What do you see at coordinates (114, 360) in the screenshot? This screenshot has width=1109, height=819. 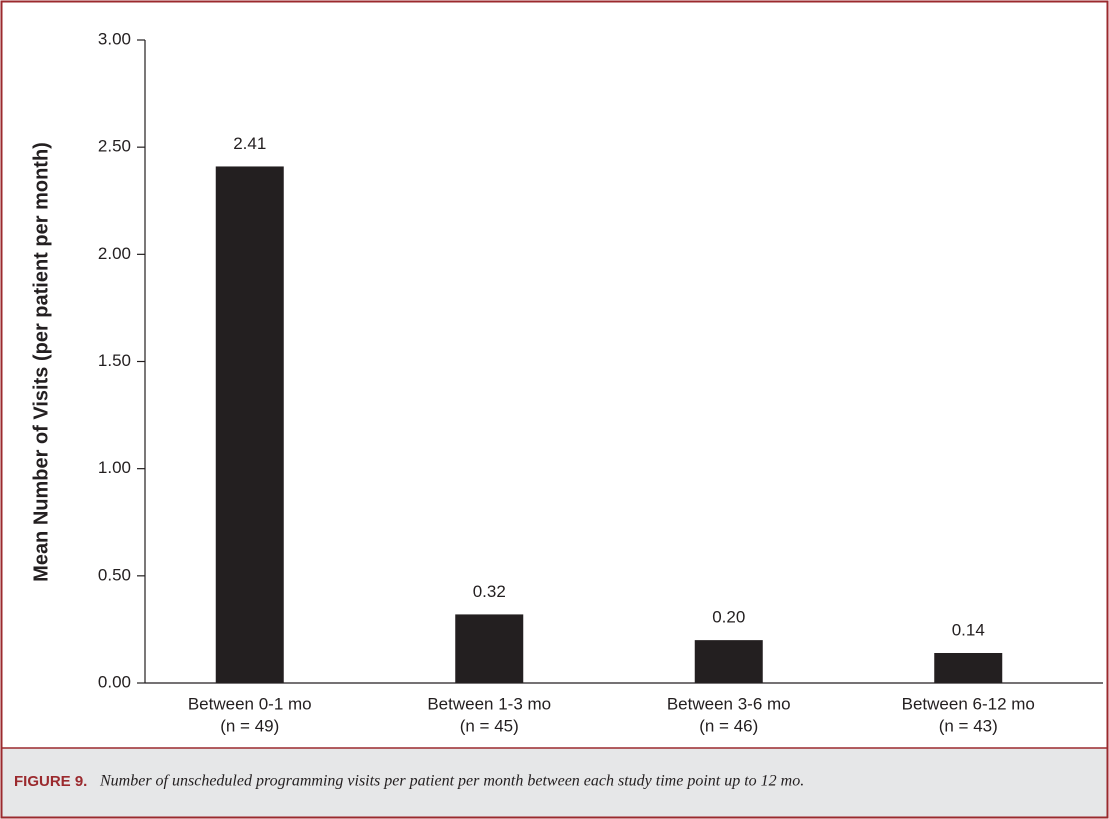 I see `y-tick-label: 1.50` at bounding box center [114, 360].